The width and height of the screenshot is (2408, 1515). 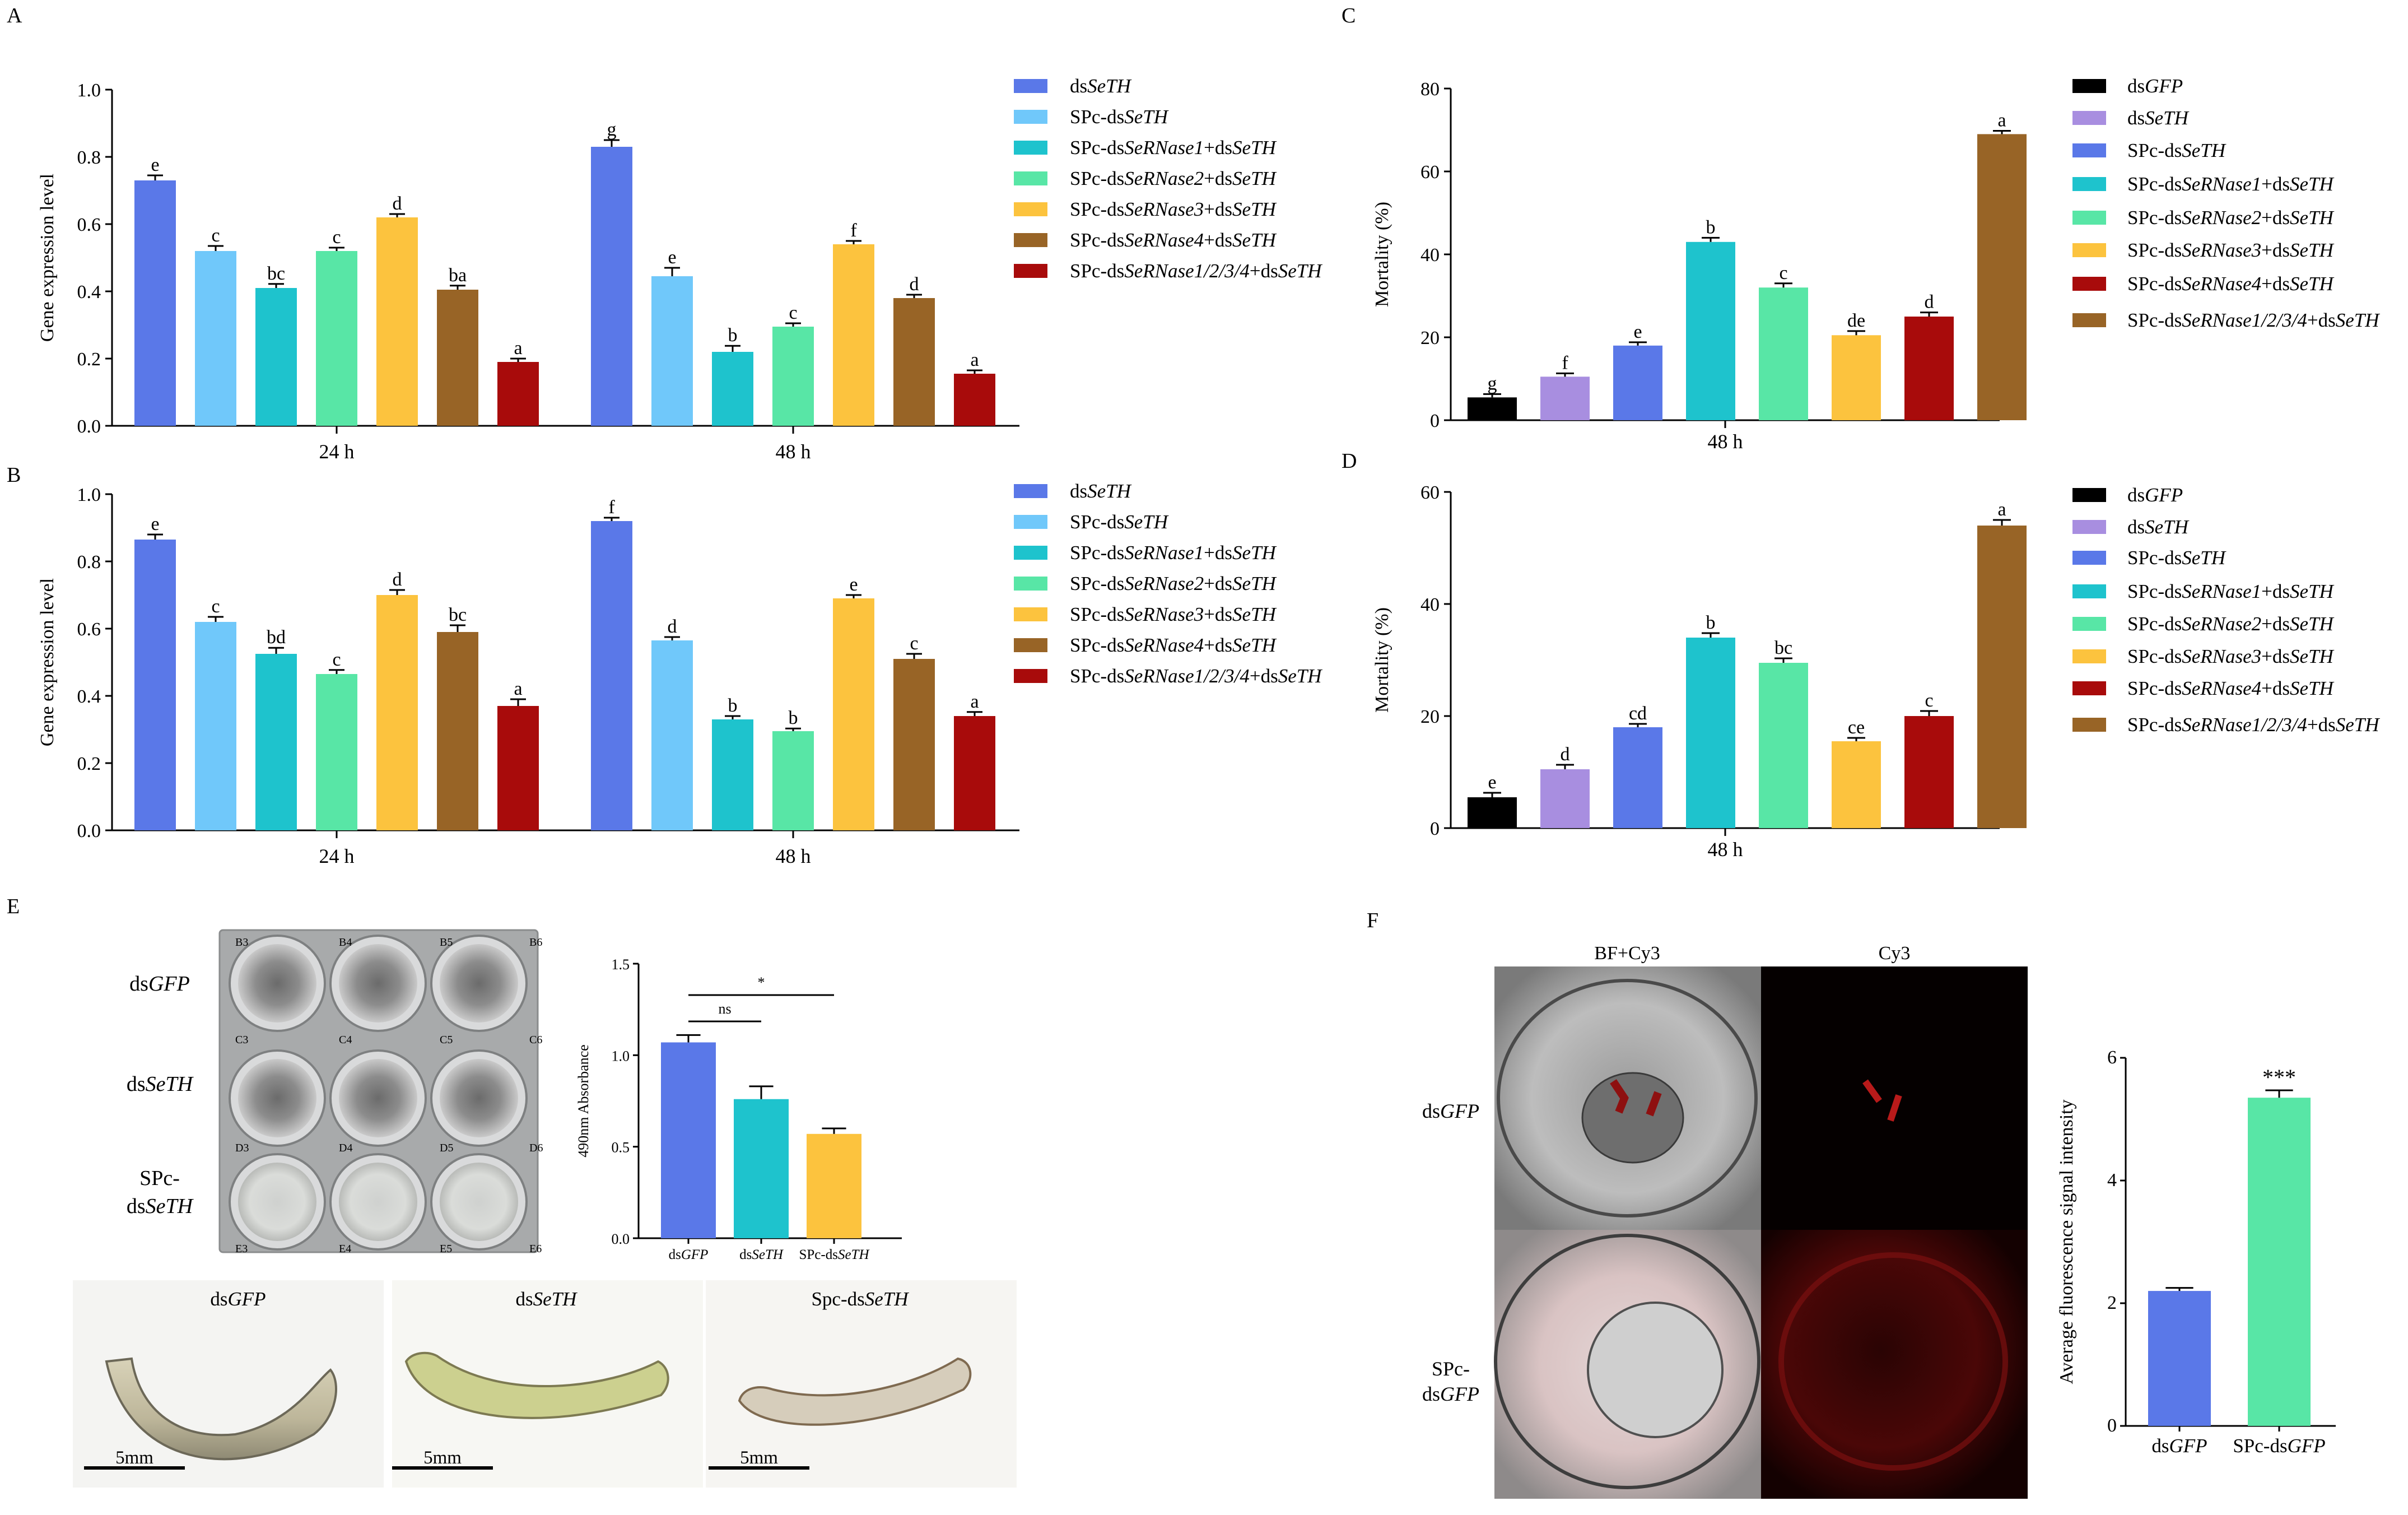 What do you see at coordinates (446, 1148) in the screenshot?
I see `plate-well-label: D5` at bounding box center [446, 1148].